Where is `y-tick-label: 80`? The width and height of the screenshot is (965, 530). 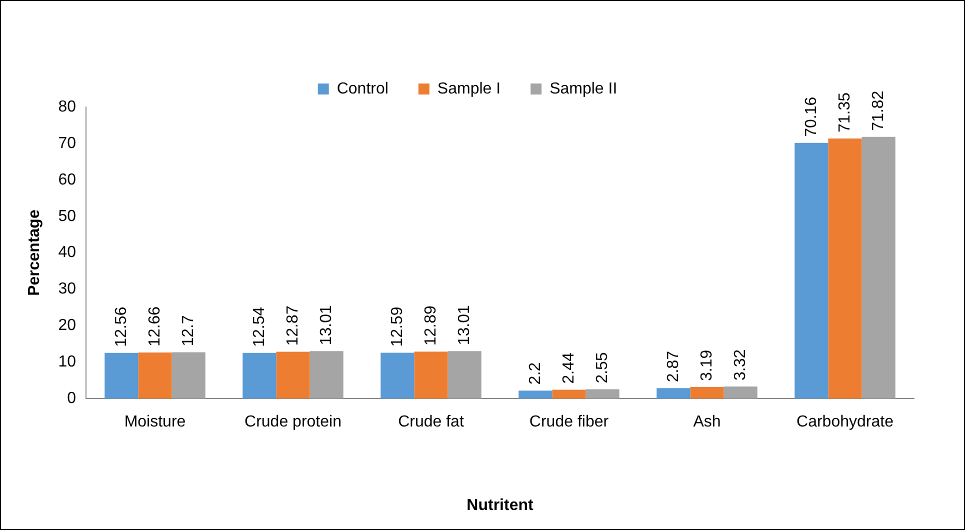 y-tick-label: 80 is located at coordinates (67, 107).